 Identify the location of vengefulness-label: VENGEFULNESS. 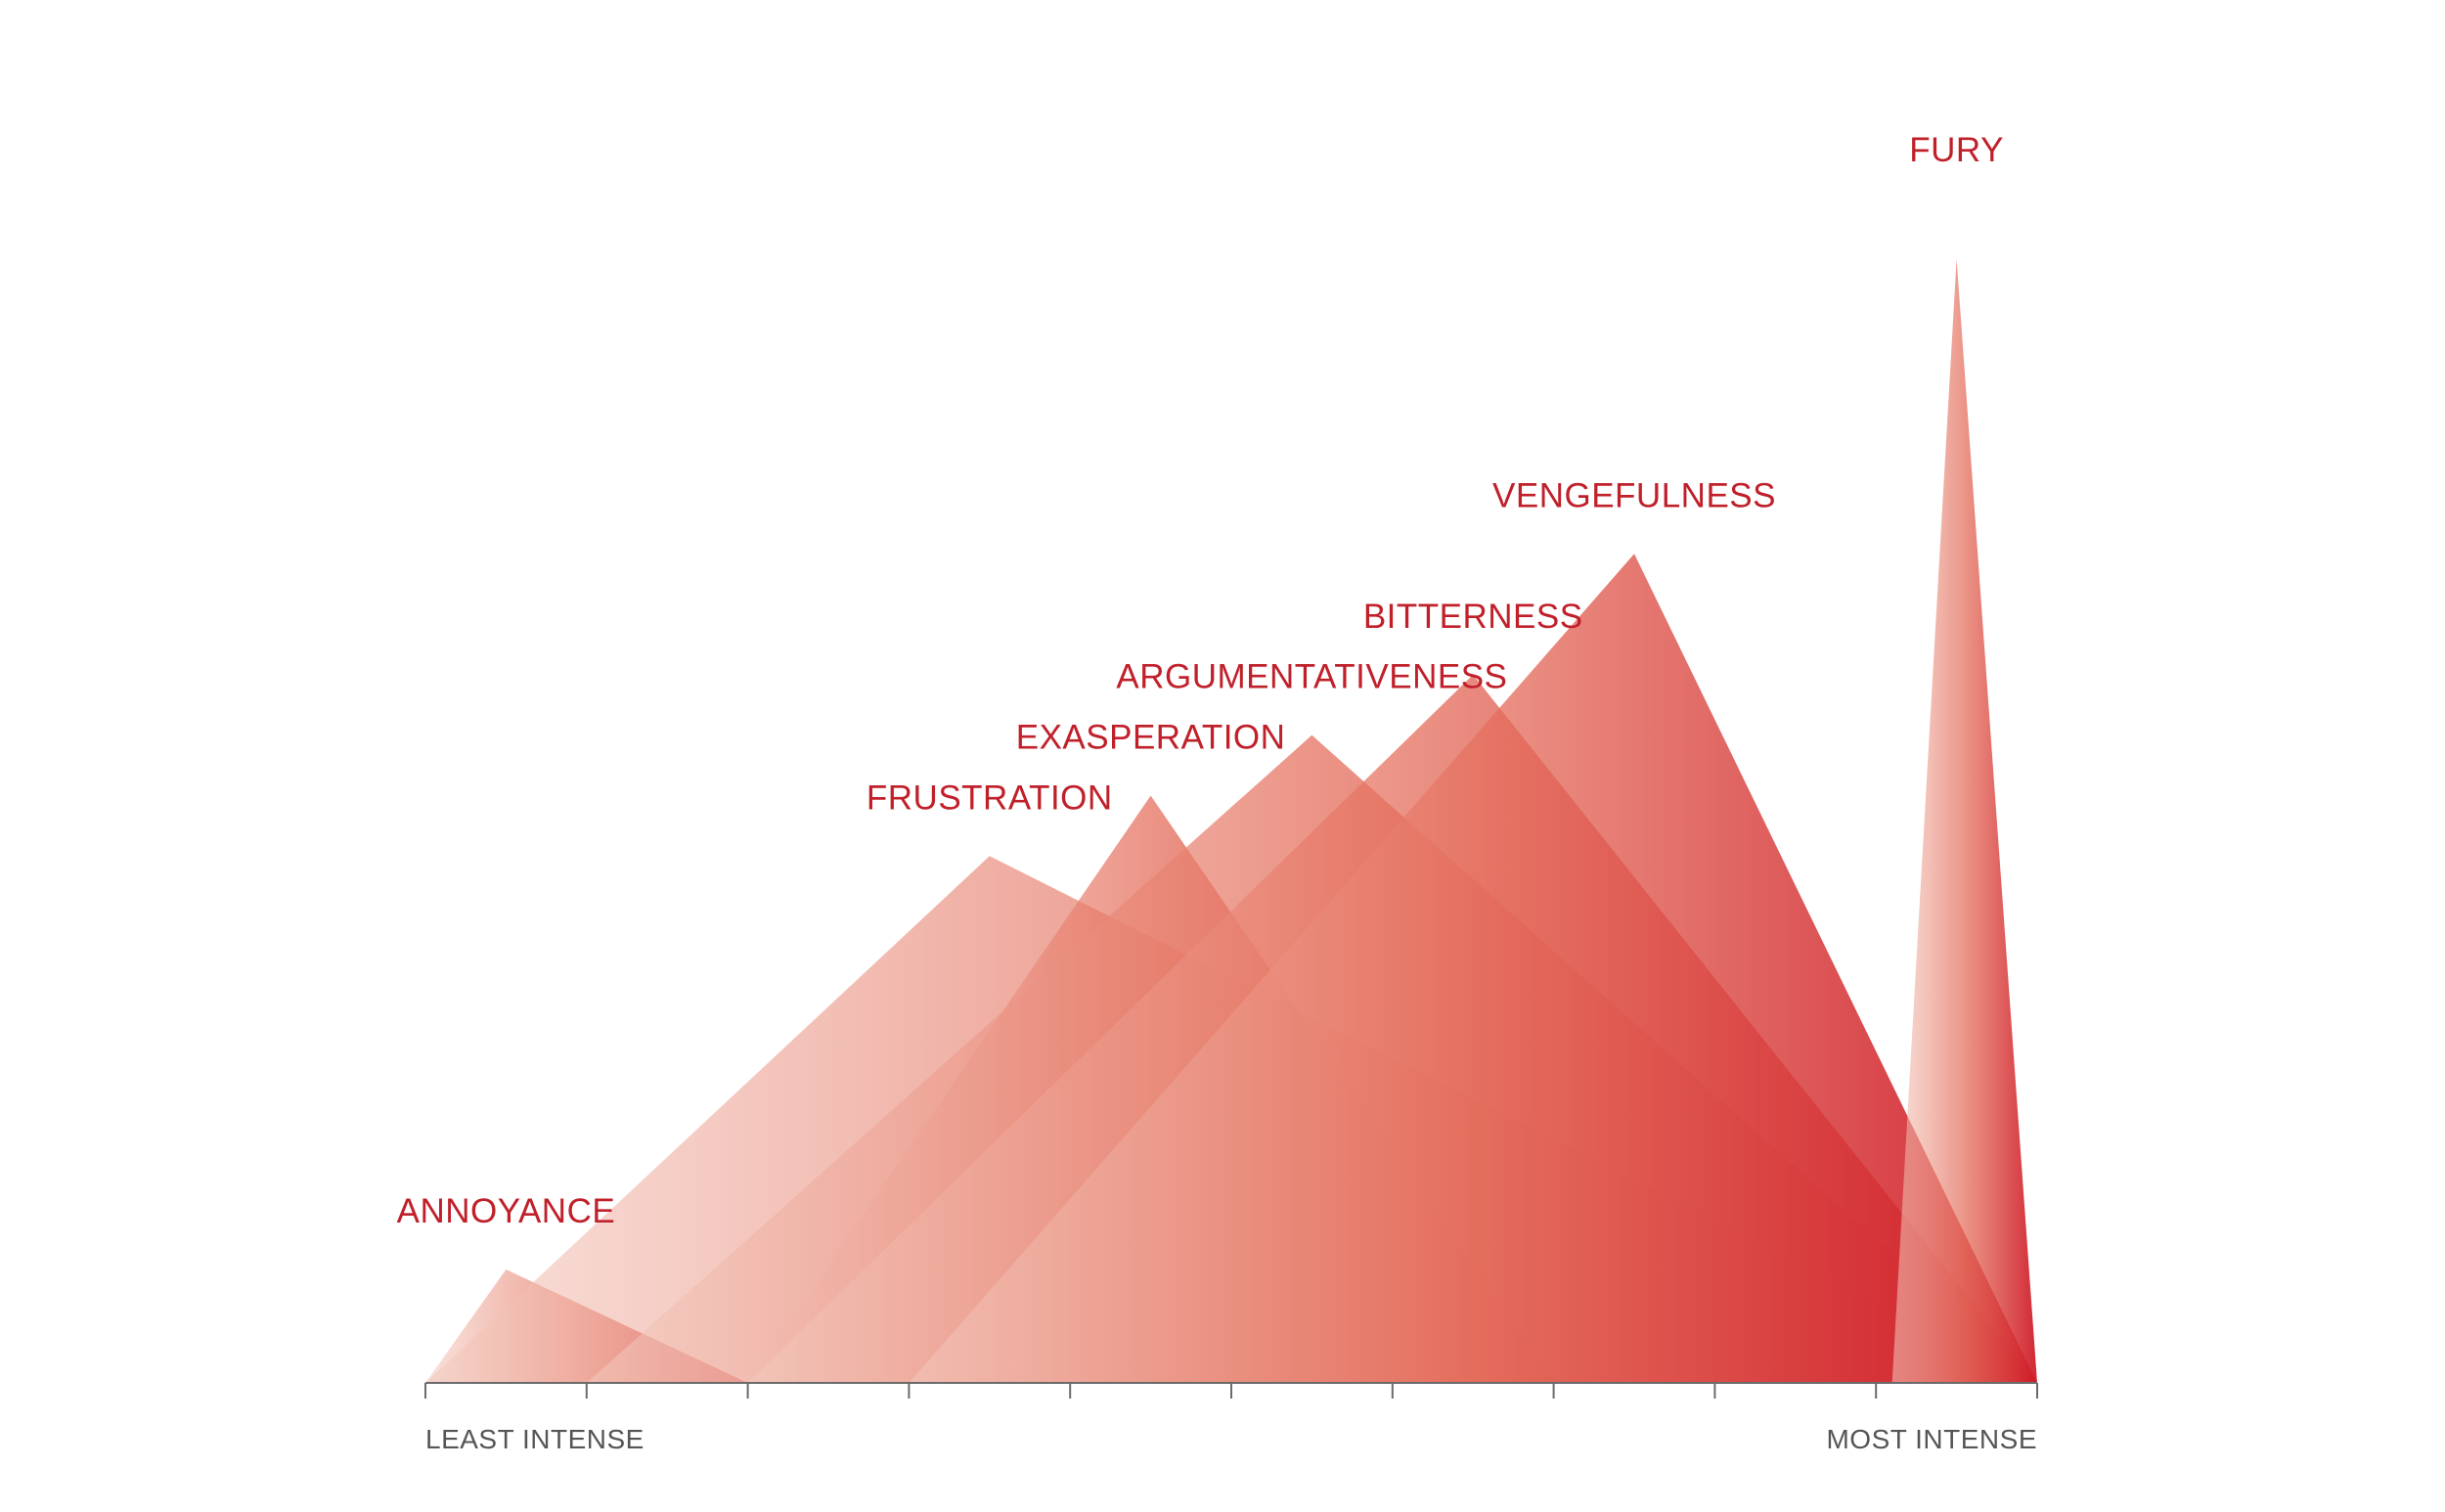
(1634, 495).